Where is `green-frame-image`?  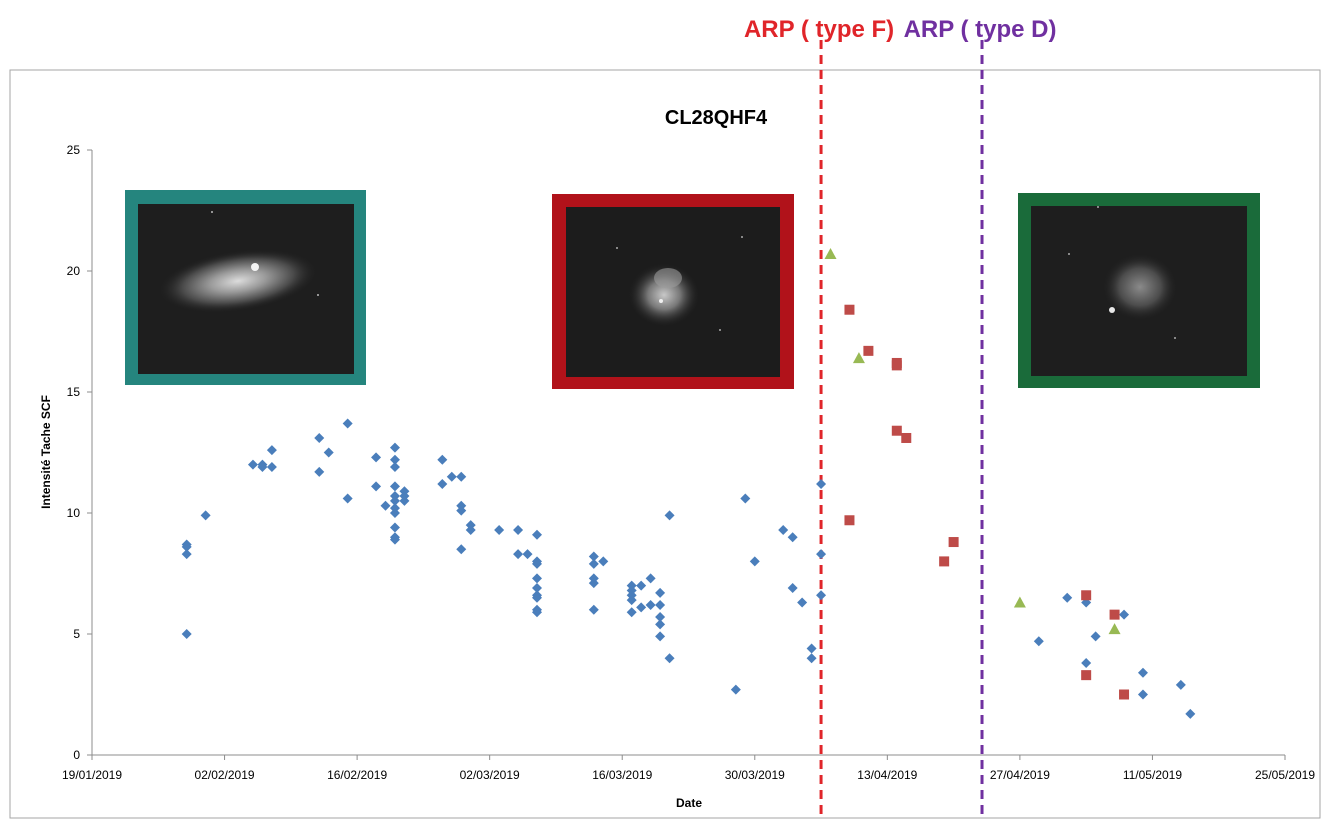
green-frame-image is located at coordinates (1139, 290).